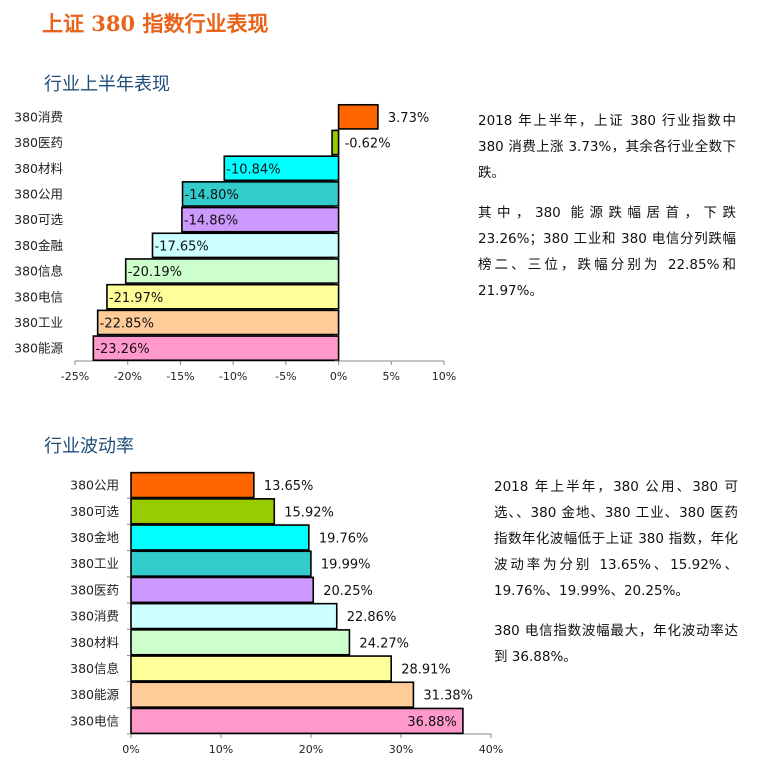 The width and height of the screenshot is (760, 772). I want to click on x-tick-label: -15%, so click(180, 376).